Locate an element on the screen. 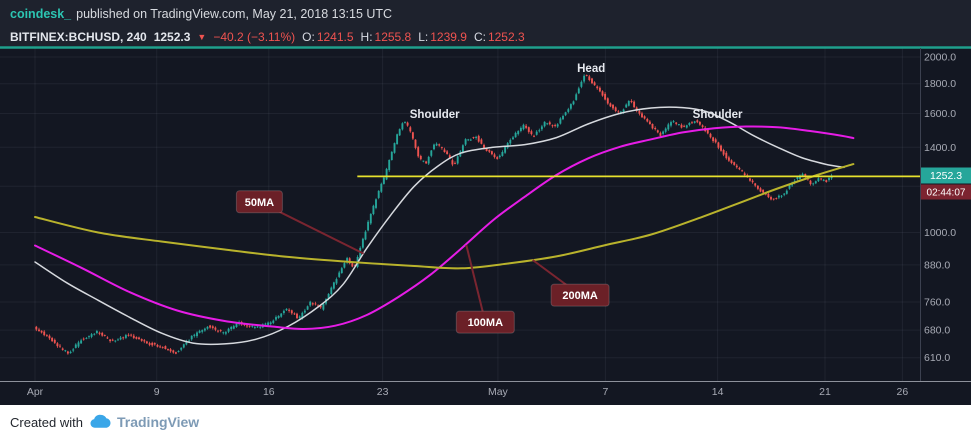  svg-text: 16 is located at coordinates (269, 392).